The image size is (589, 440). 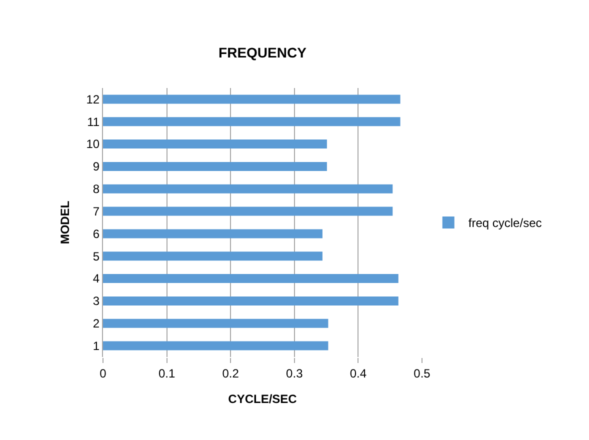 What do you see at coordinates (422, 373) in the screenshot?
I see `x-tick-label: 0.5` at bounding box center [422, 373].